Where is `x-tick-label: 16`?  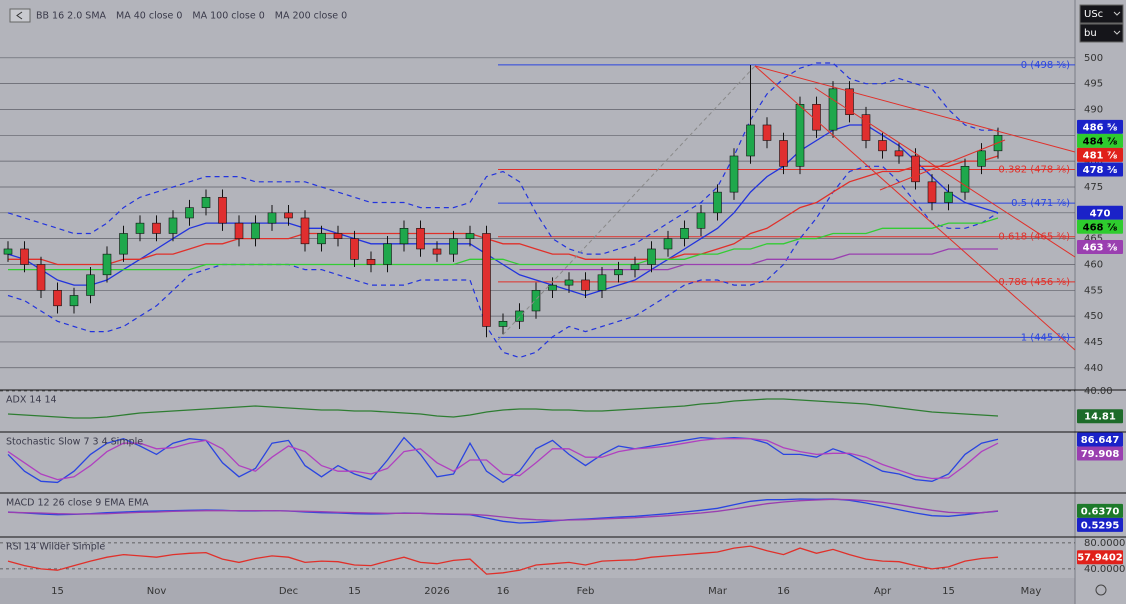
x-tick-label: 16 is located at coordinates (783, 591).